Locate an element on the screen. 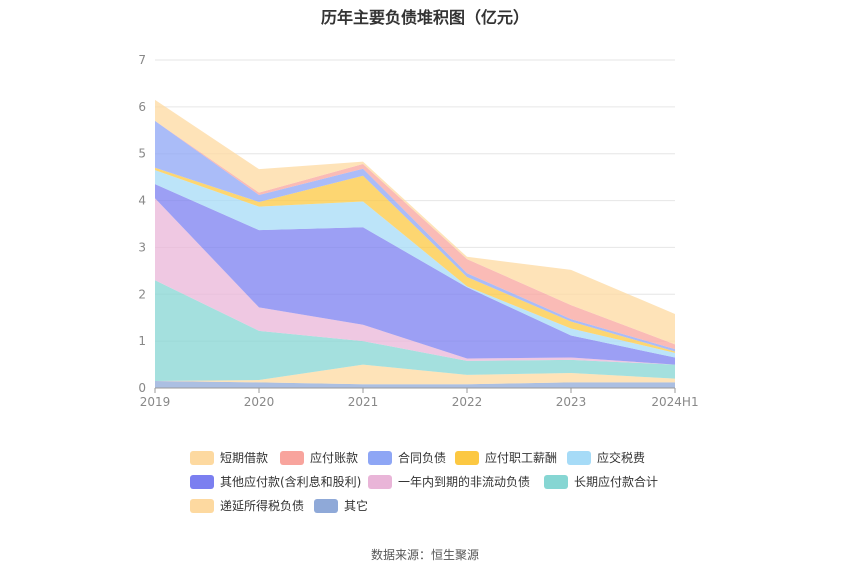 This screenshot has width=850, height=575. legend-item-other: 其它 is located at coordinates (341, 505).